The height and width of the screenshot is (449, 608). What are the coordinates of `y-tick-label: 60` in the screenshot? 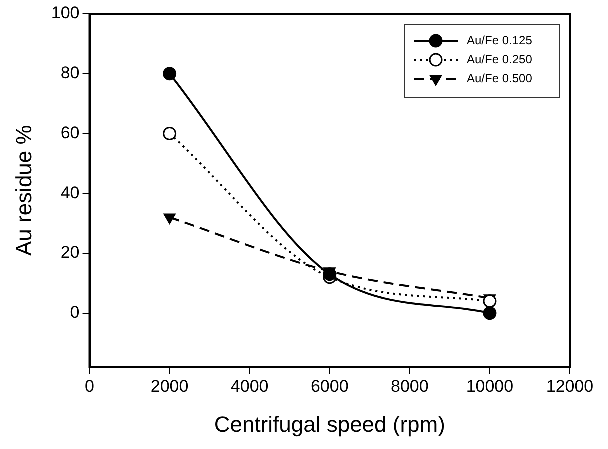 It's located at (70, 132).